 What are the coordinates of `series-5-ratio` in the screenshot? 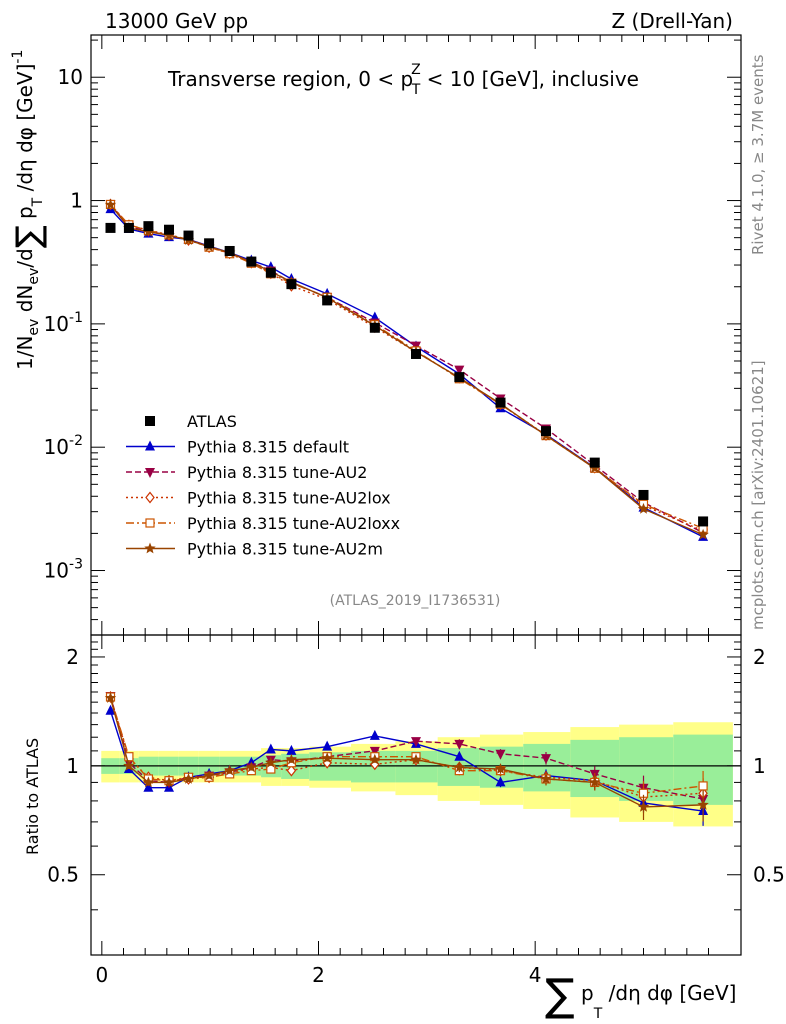 It's located at (406, 757).